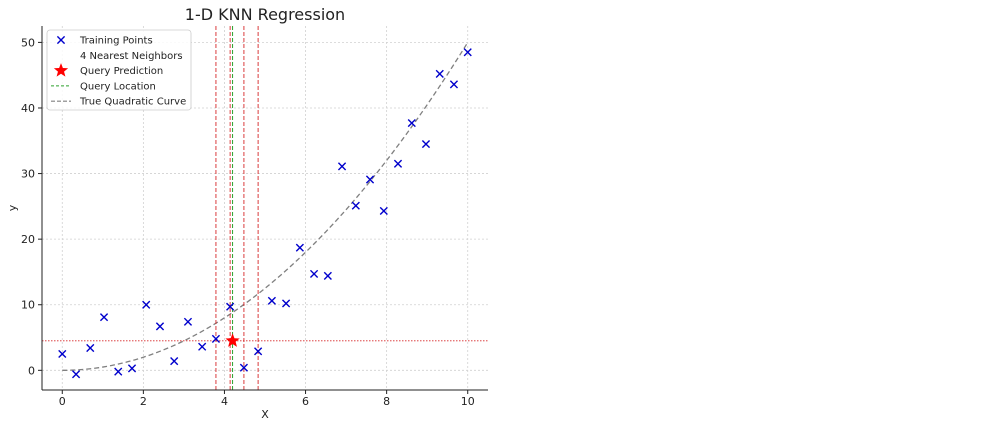 The width and height of the screenshot is (1000, 429). What do you see at coordinates (61, 70) in the screenshot?
I see `legend-marker-star` at bounding box center [61, 70].